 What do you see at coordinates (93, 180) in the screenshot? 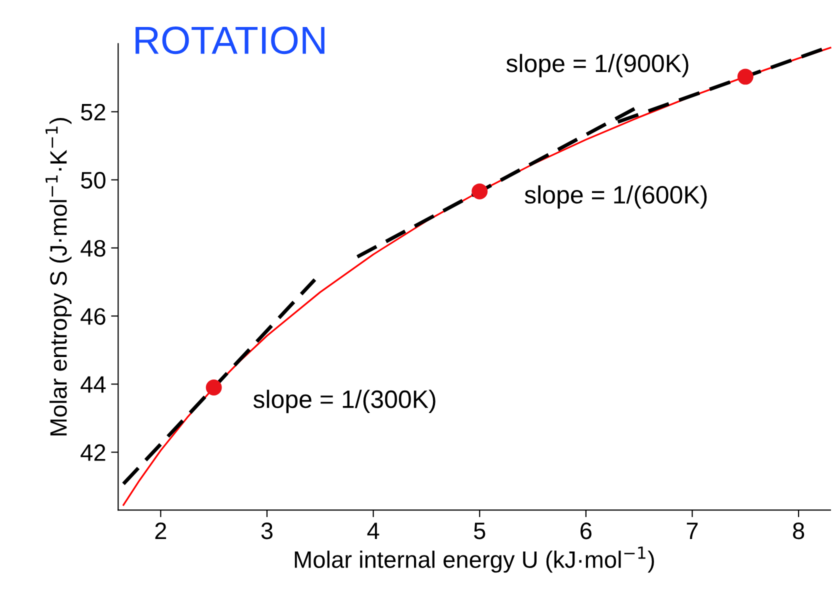
I see `y-tick-label: 50` at bounding box center [93, 180].